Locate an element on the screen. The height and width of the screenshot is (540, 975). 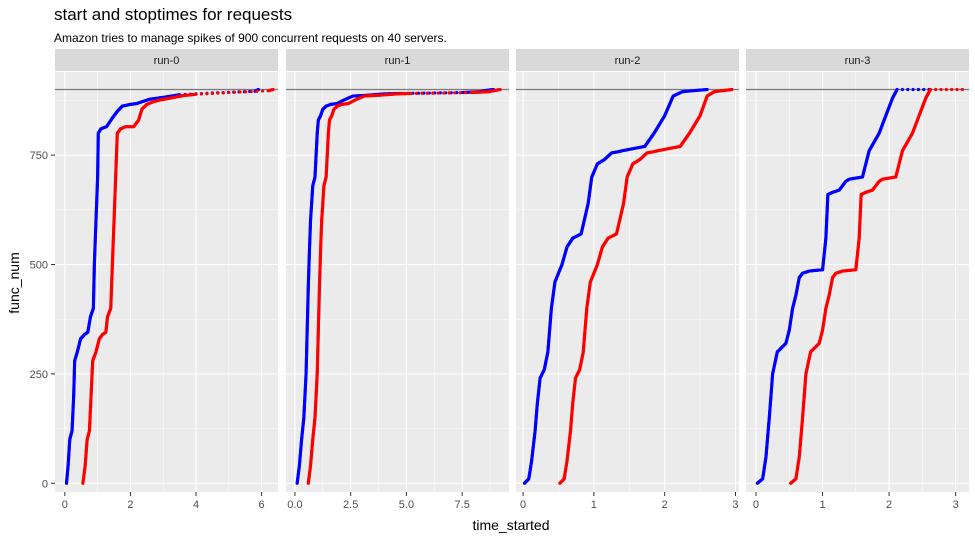
chart-title: start and stoptimes for requests is located at coordinates (173, 14).